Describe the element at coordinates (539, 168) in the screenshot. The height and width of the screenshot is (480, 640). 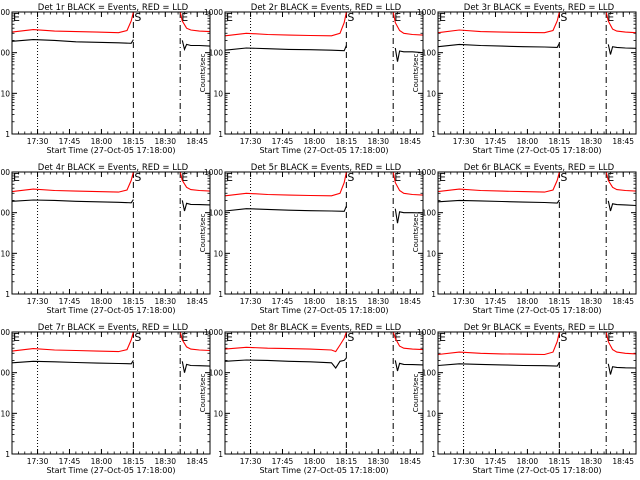
I see `panel-title: Det 6r BLACK = Events, RED = LLD` at that location.